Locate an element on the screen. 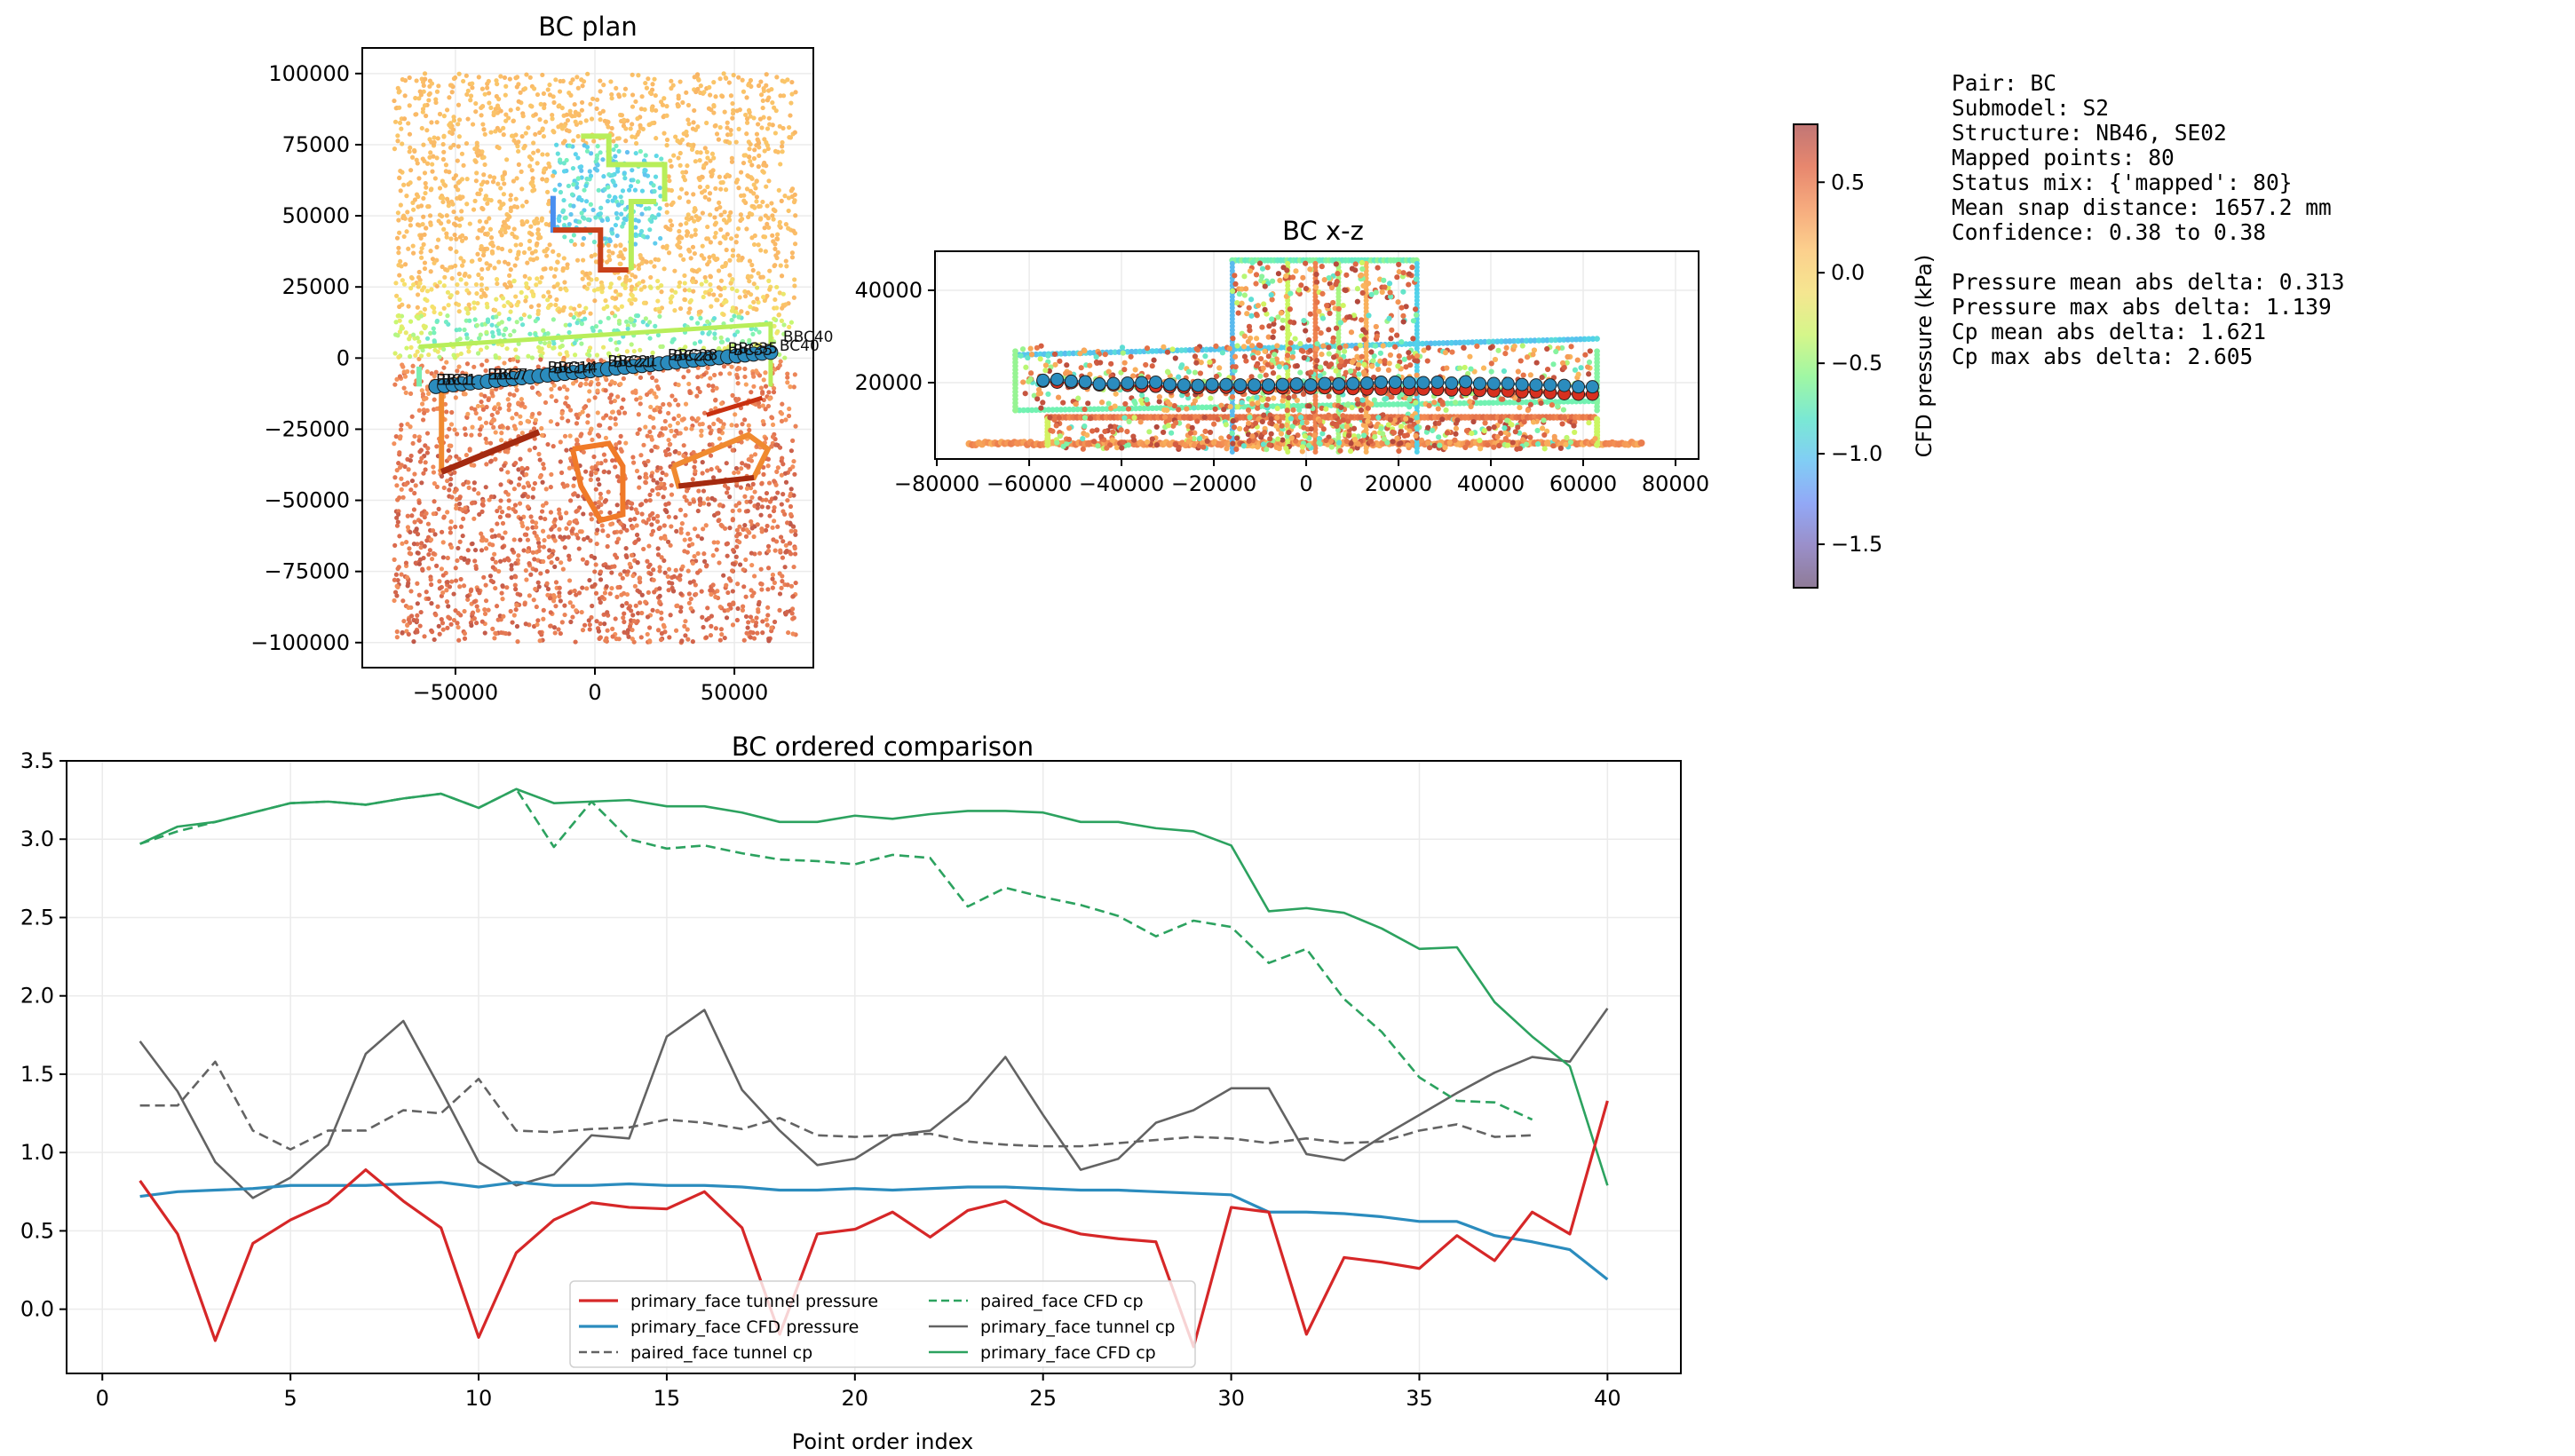  plan-x-tick-label: 0 is located at coordinates (594, 692).